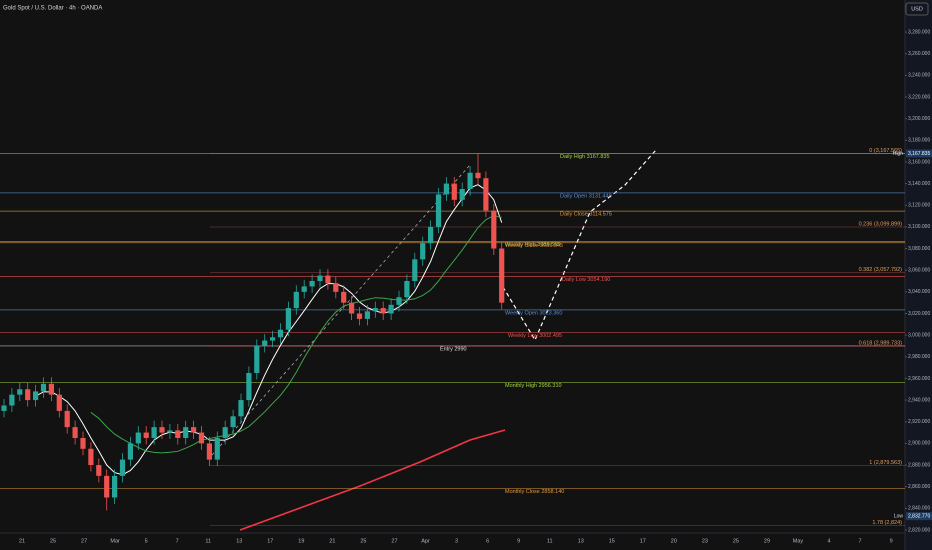  Describe the element at coordinates (919, 76) in the screenshot. I see `y-tick-label: 3,240.000` at that location.